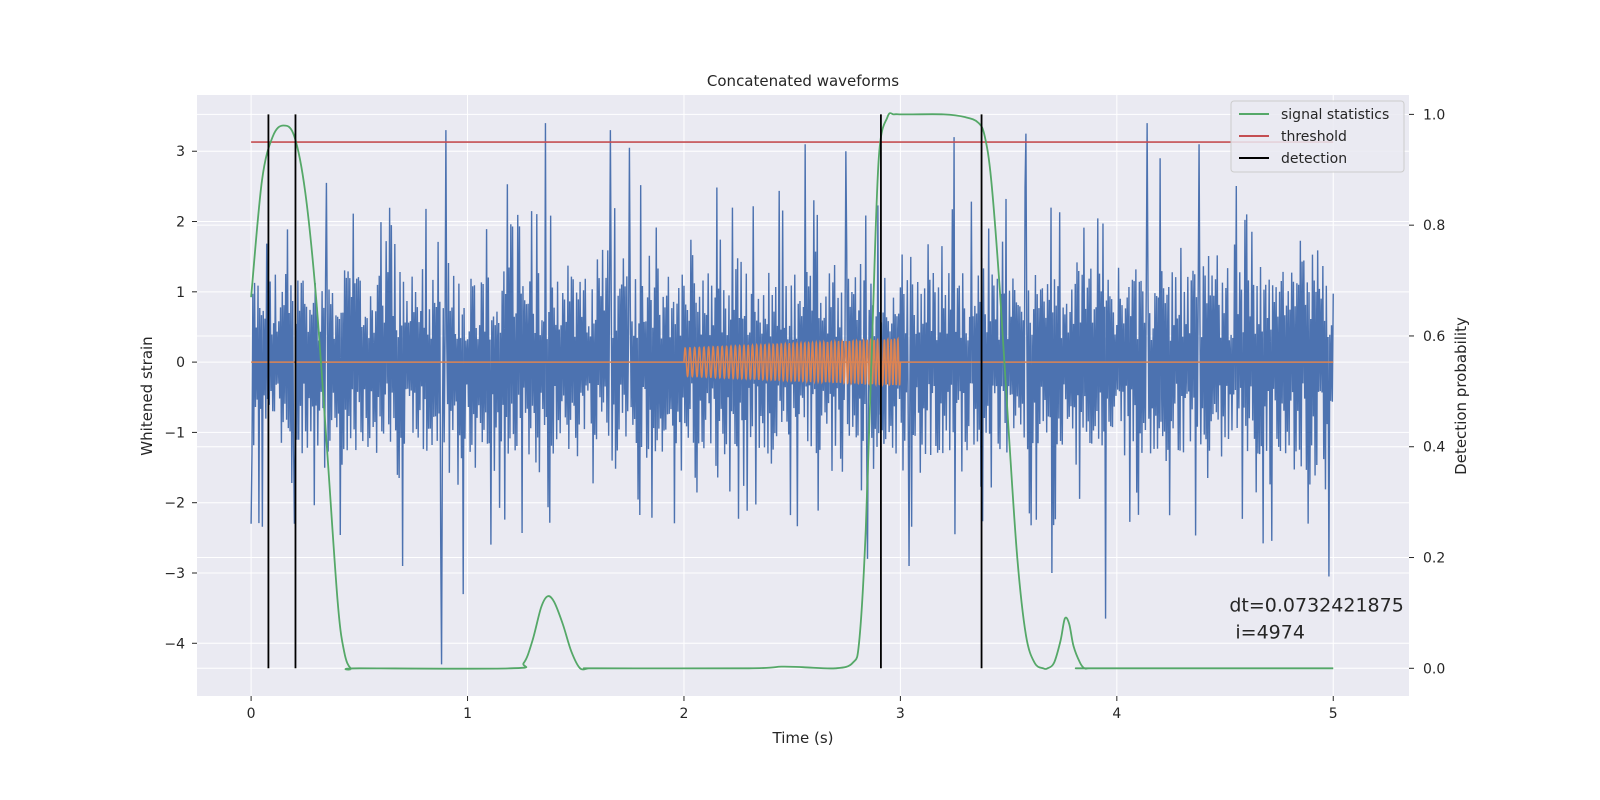  I want to click on y-tick-label: −3, so click(174, 574).